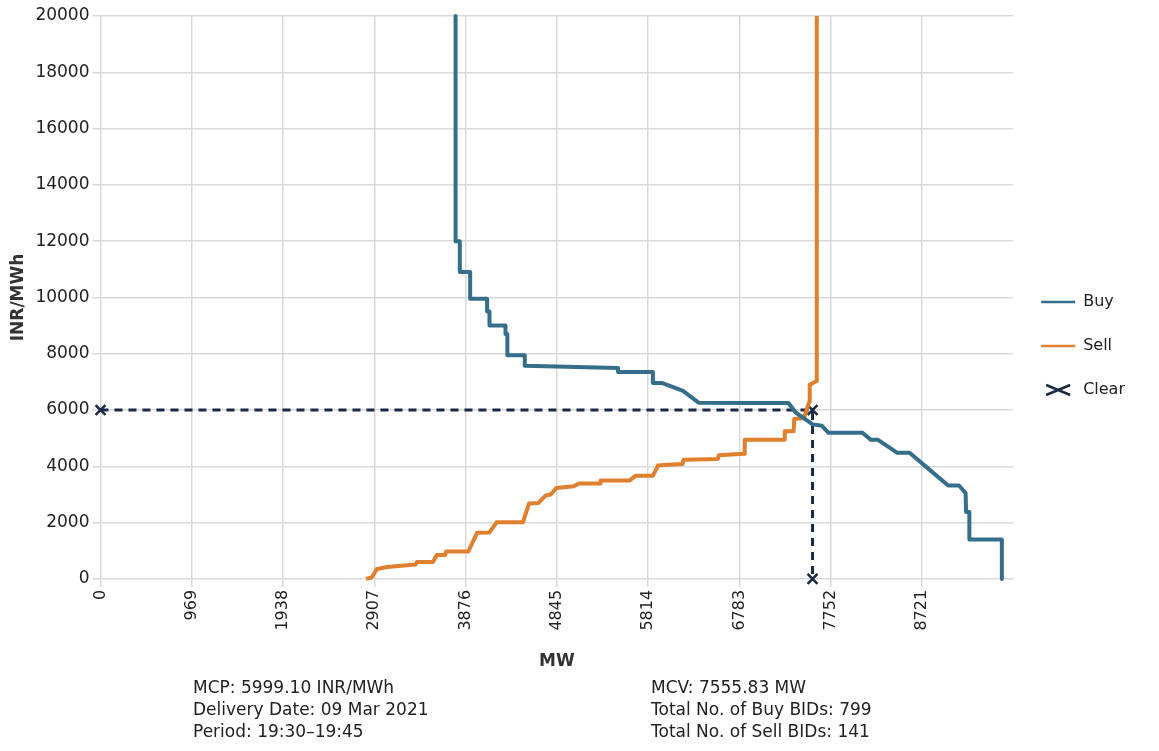  What do you see at coordinates (62, 70) in the screenshot?
I see `y-tick-label: 18000` at bounding box center [62, 70].